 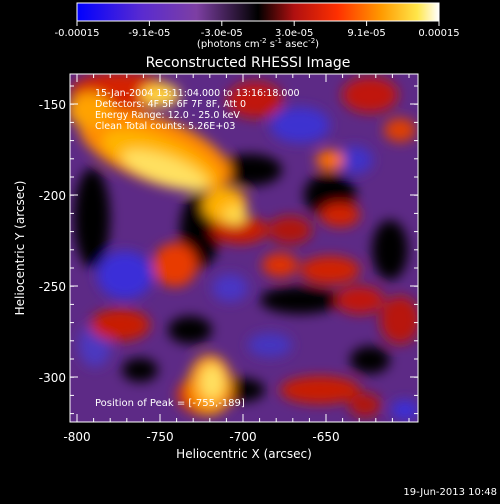 I want to click on plot-title: Reconstructed RHESSI Image, so click(x=248, y=63).